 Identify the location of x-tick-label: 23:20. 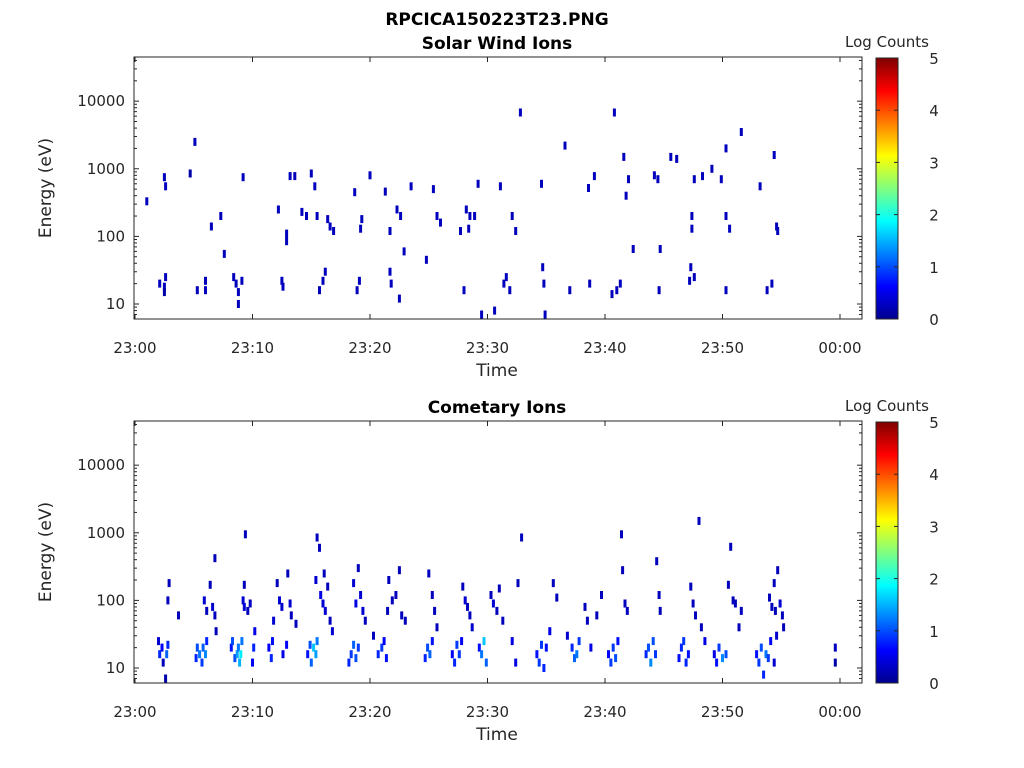
(369, 712).